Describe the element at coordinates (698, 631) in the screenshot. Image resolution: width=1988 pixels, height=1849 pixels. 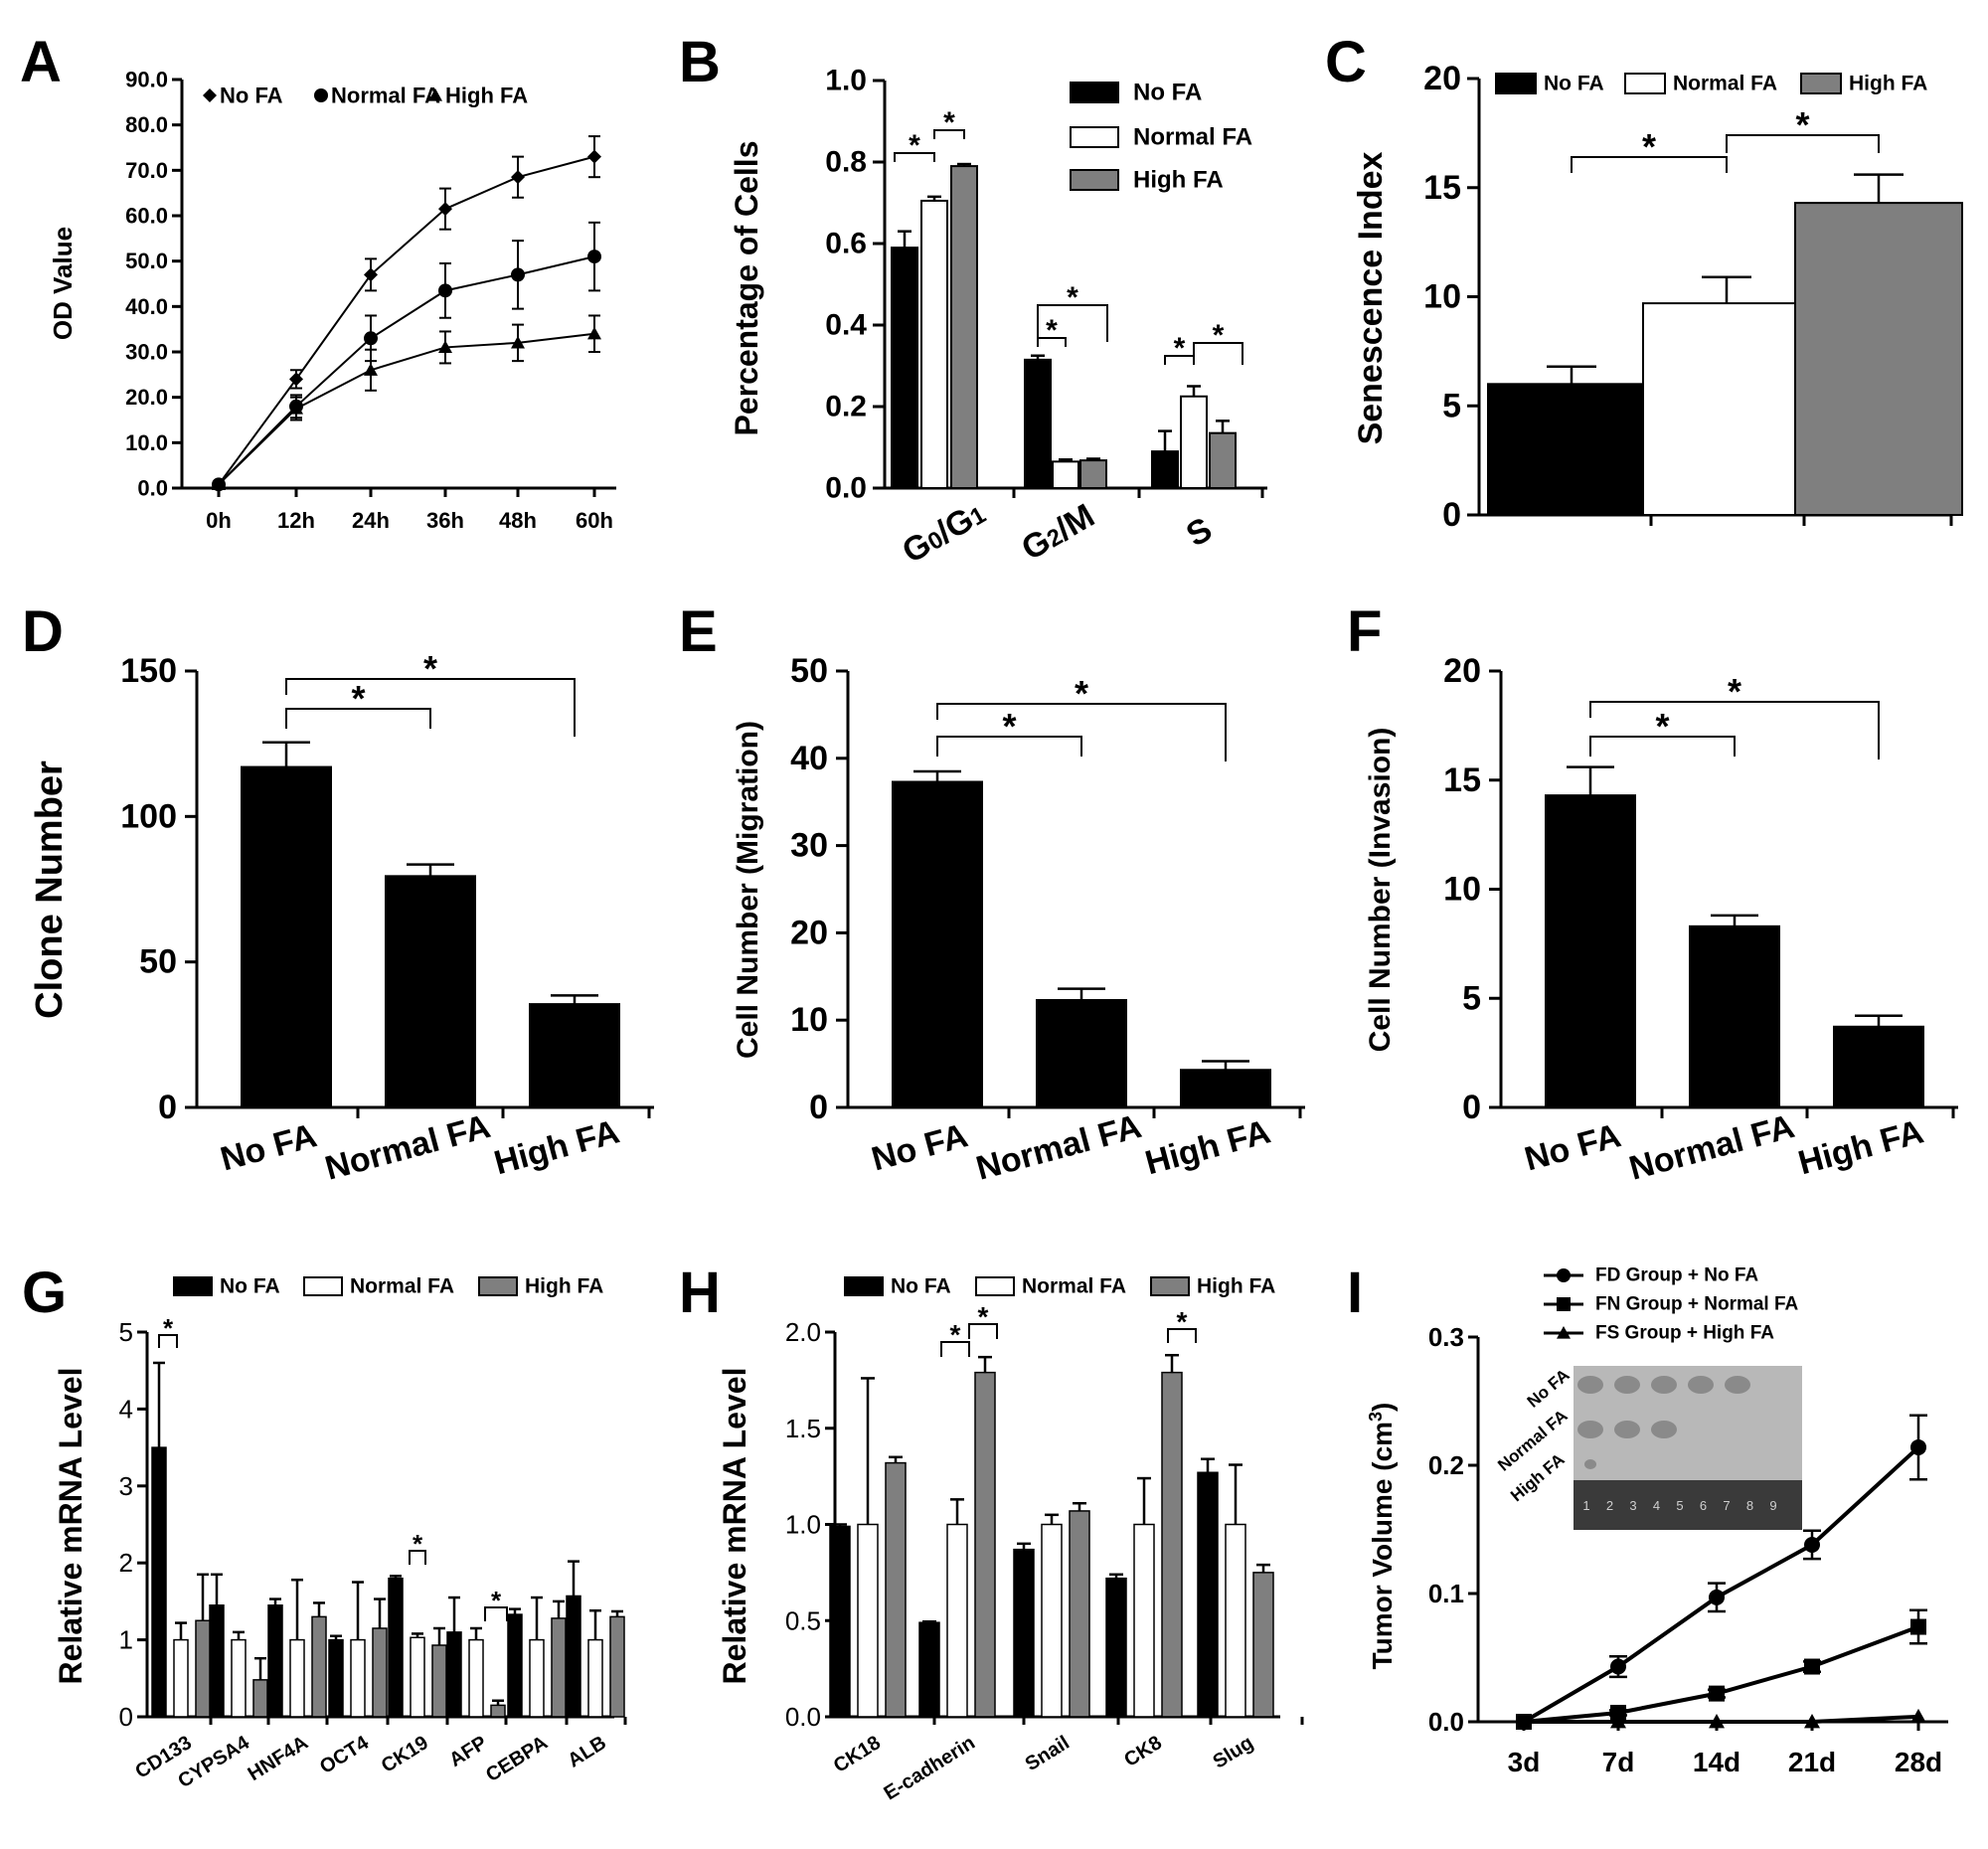
I see `panel-label-E: E` at that location.